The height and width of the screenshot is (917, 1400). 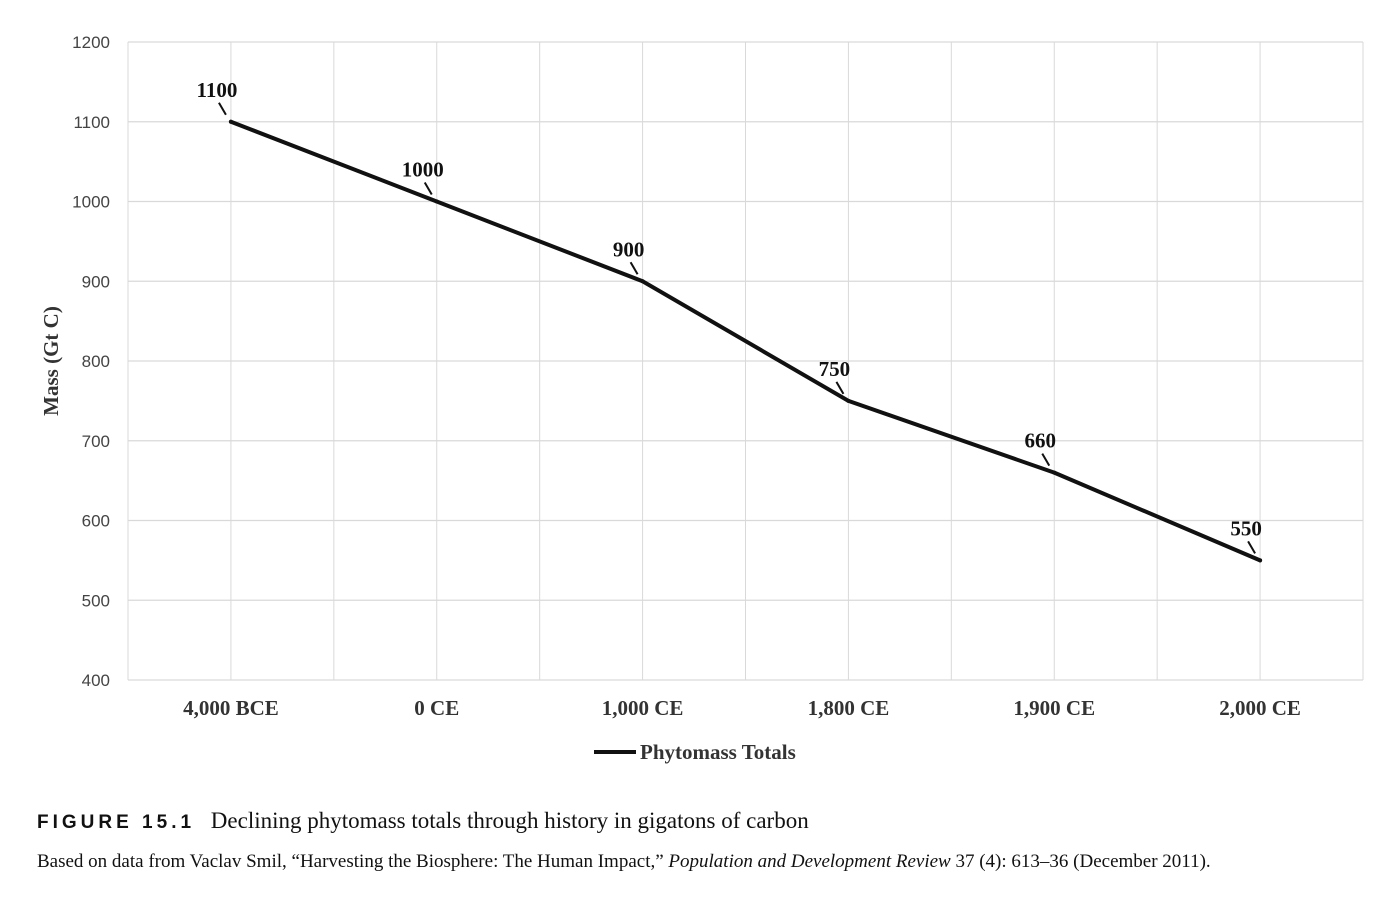 I want to click on y-tick-label: 700, so click(x=96, y=441).